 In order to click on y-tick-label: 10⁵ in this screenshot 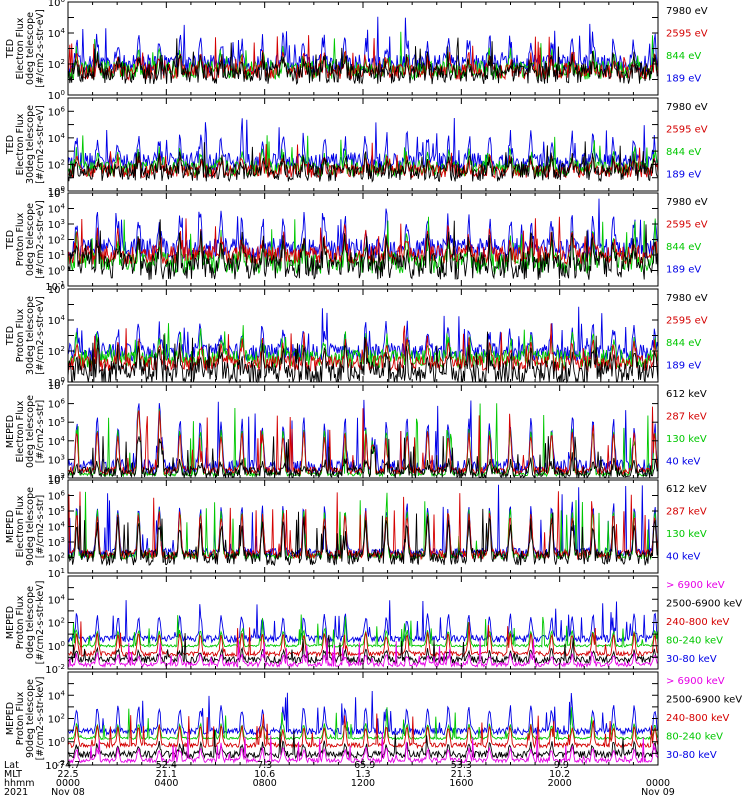, I will do `click(56, 193)`.